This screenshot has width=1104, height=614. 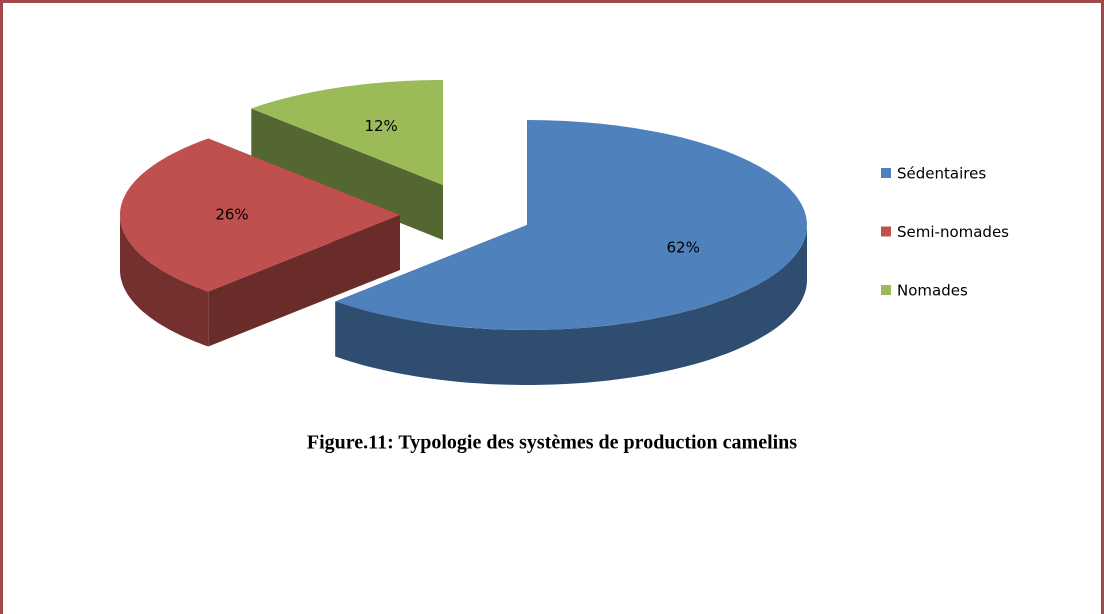 What do you see at coordinates (683, 248) in the screenshot?
I see `data-label: 62%` at bounding box center [683, 248].